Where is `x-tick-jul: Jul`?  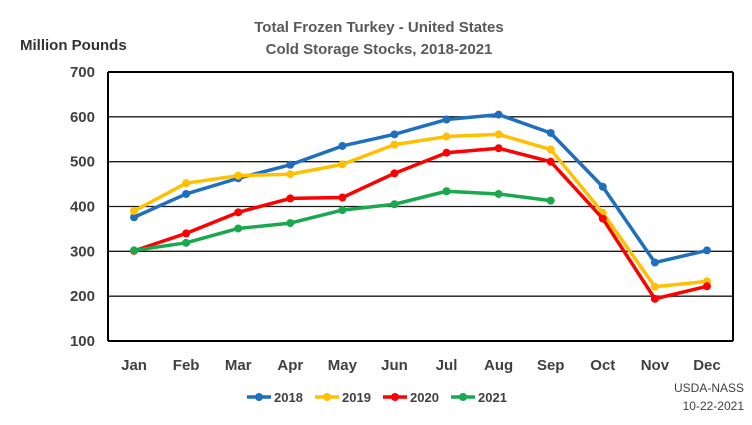
x-tick-jul: Jul is located at coordinates (447, 365).